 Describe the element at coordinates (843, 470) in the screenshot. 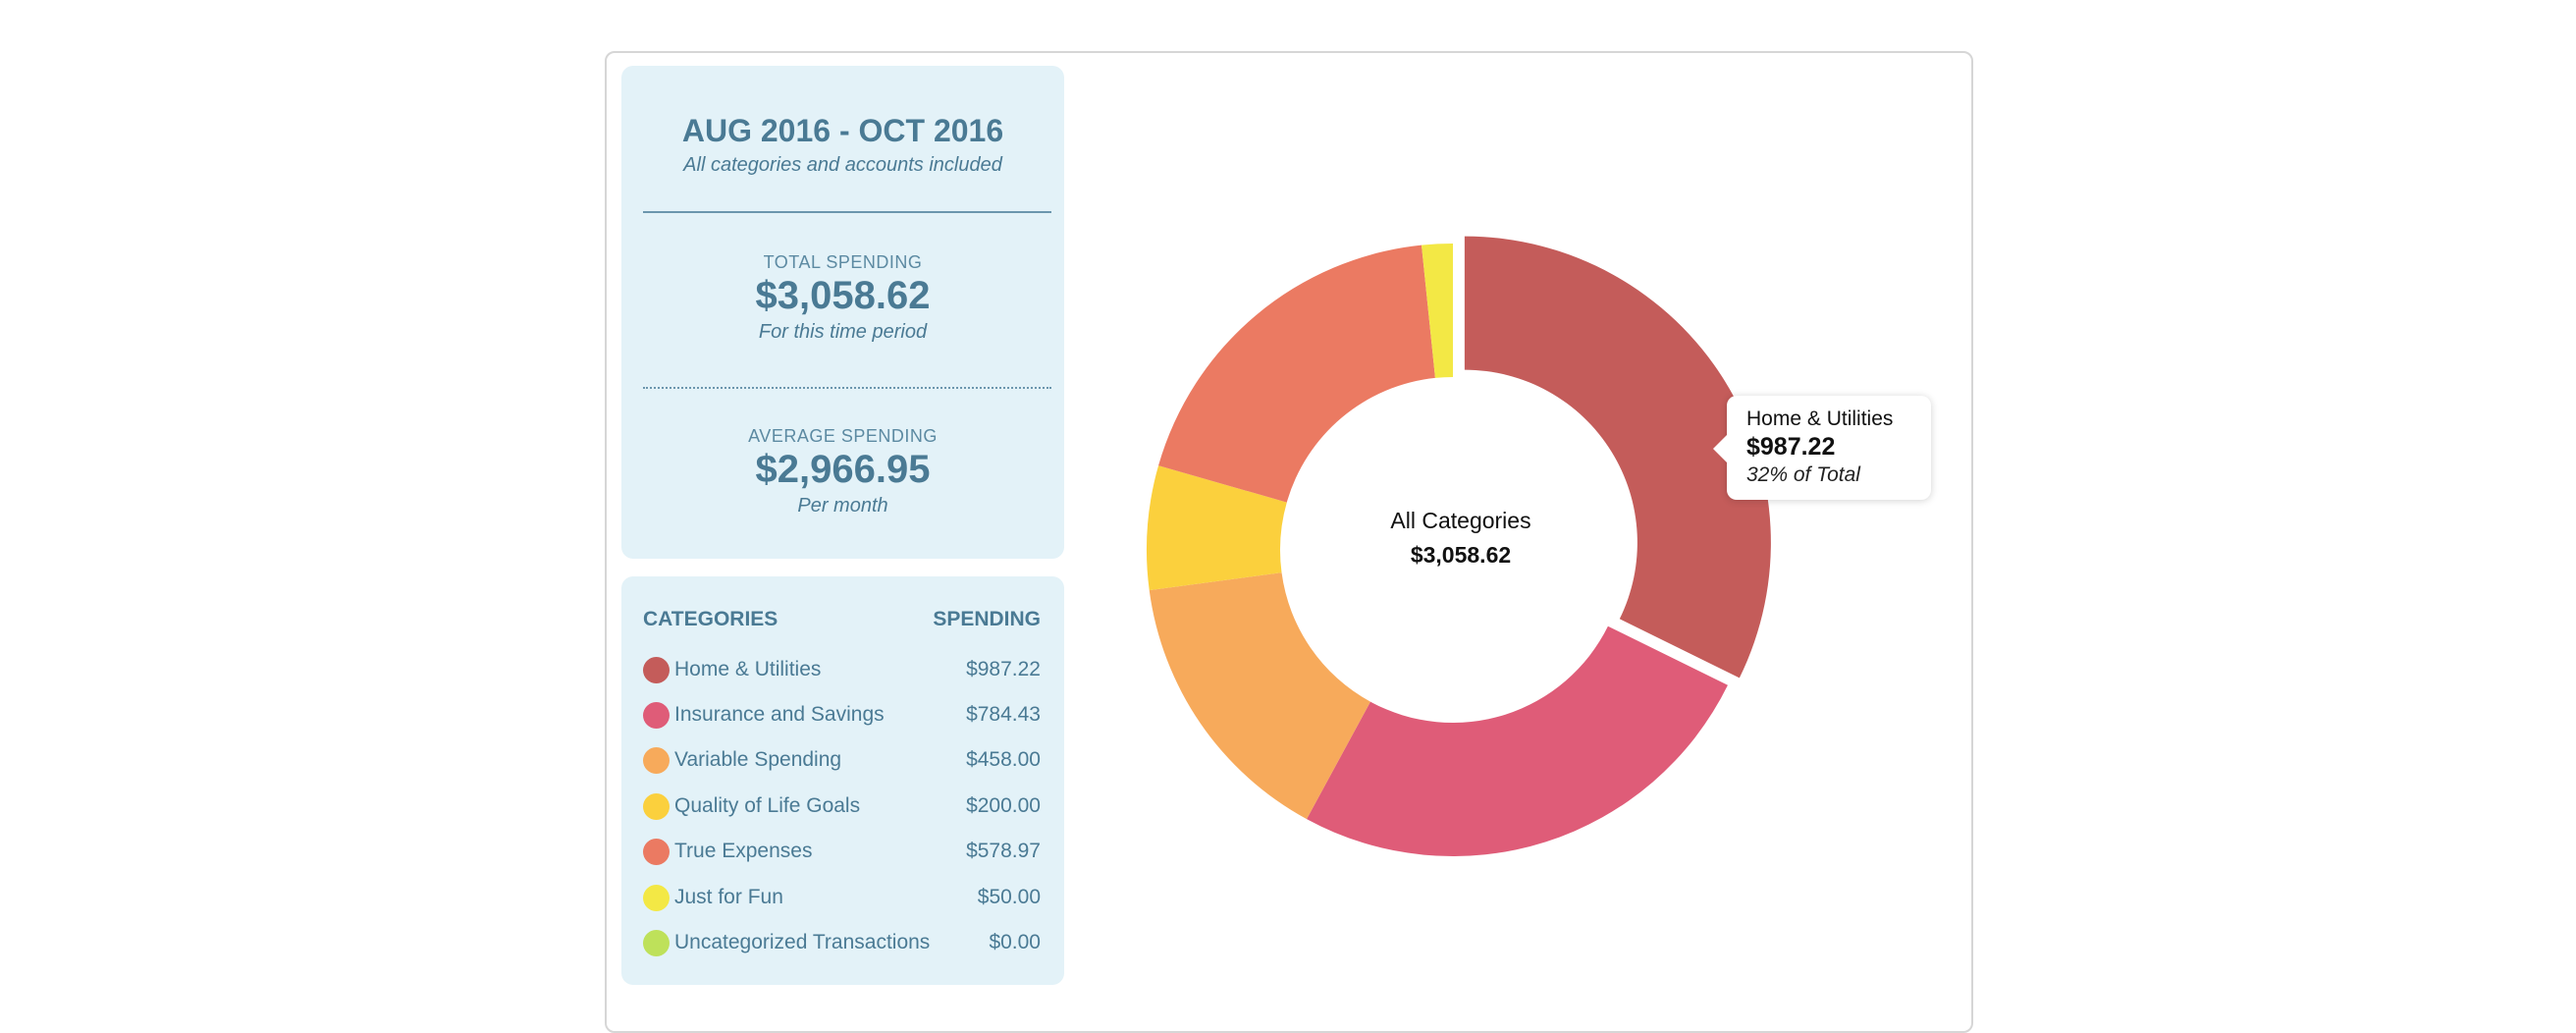

I see `average-spending-value: $2,966.95` at that location.